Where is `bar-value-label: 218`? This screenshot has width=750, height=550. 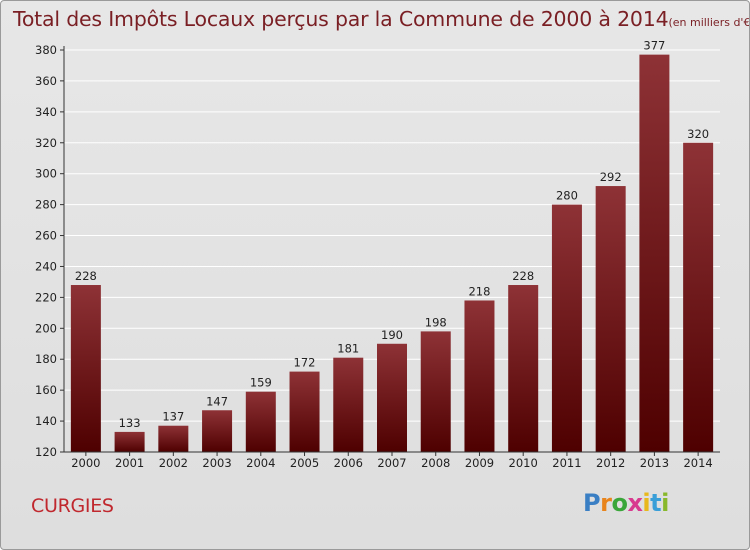
bar-value-label: 218 is located at coordinates (479, 291).